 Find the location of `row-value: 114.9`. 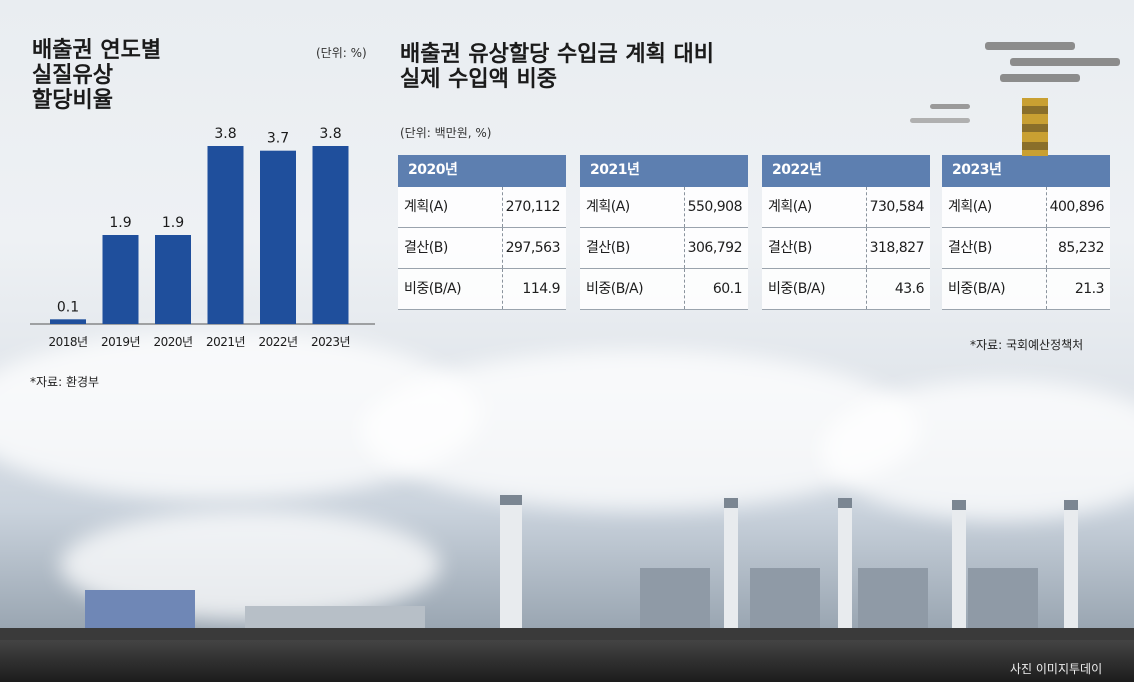

row-value: 114.9 is located at coordinates (541, 289).